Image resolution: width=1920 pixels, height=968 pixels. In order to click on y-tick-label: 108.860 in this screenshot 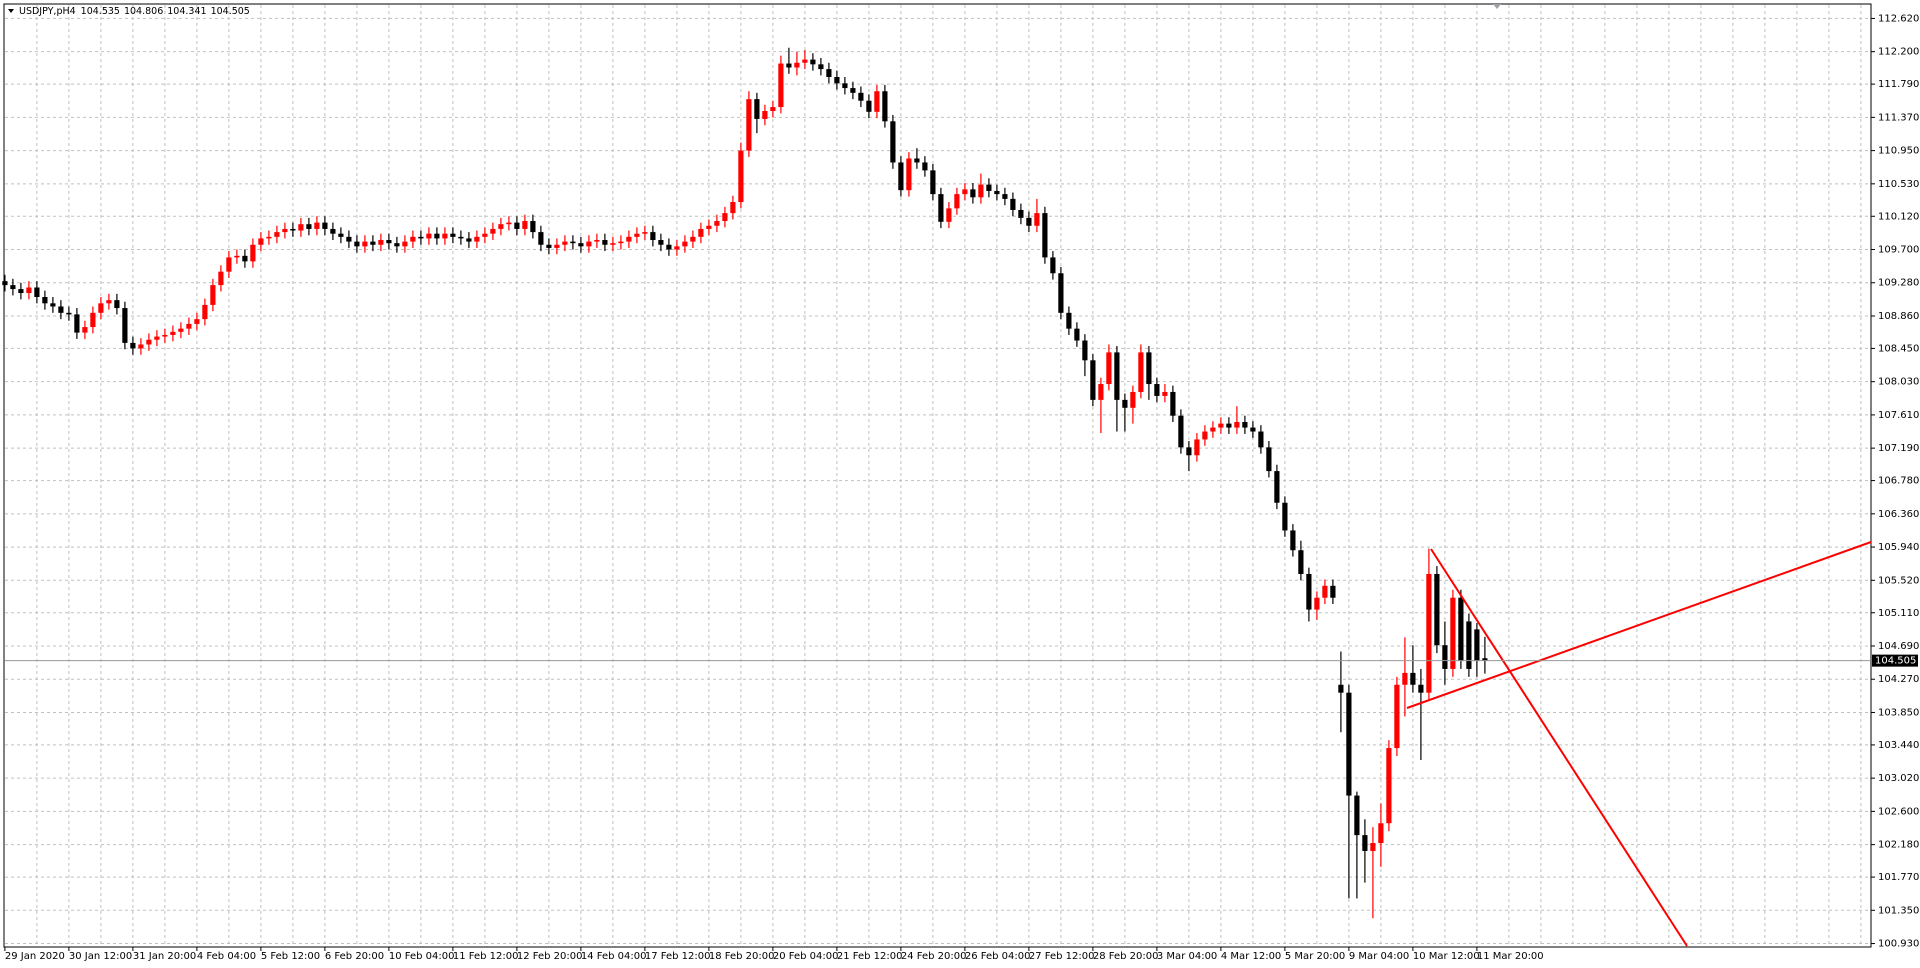, I will do `click(1898, 316)`.